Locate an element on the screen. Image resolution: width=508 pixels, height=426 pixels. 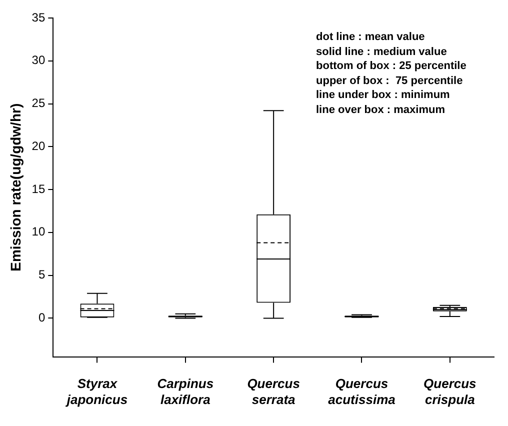
y-tick-label: 15 is located at coordinates (39, 189).